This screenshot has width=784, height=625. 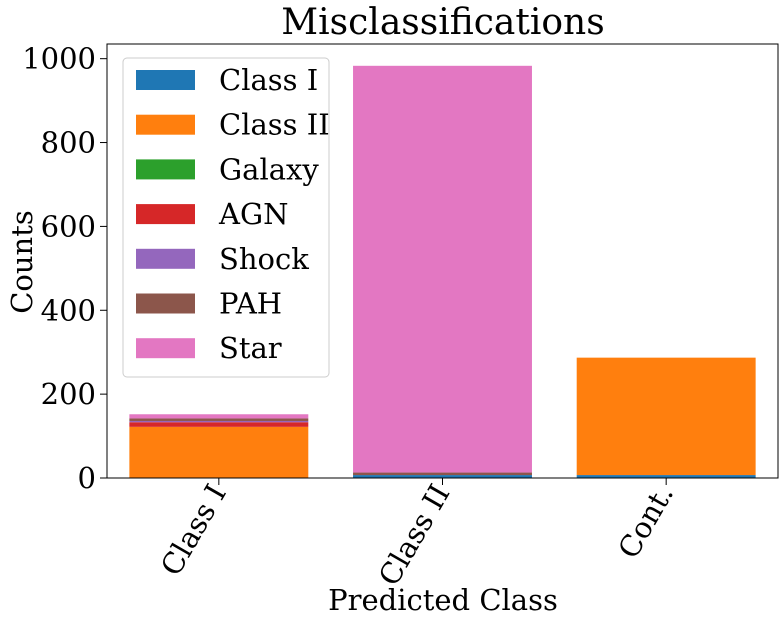 I want to click on chart-title: Misclassifications, so click(x=442, y=22).